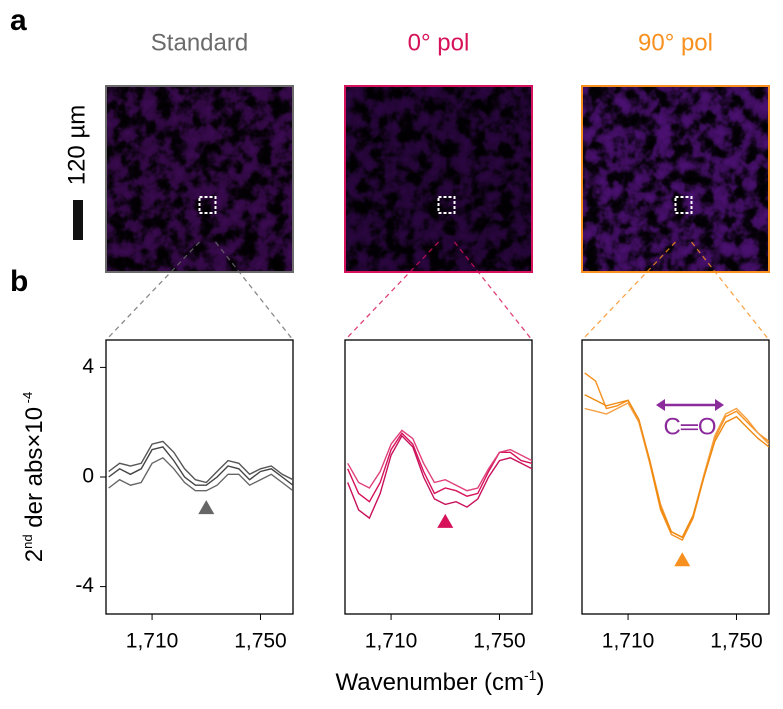 The height and width of the screenshot is (709, 783). Describe the element at coordinates (530, 675) in the screenshot. I see `x-label-part: -1` at that location.